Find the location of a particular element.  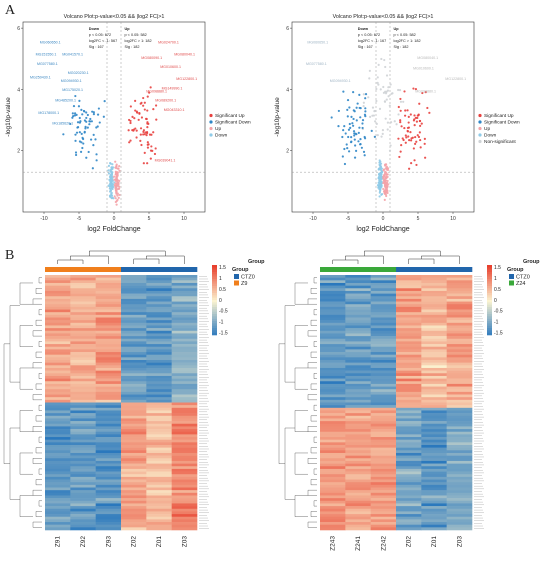

group-annotation-bar is located at coordinates (108, 269).